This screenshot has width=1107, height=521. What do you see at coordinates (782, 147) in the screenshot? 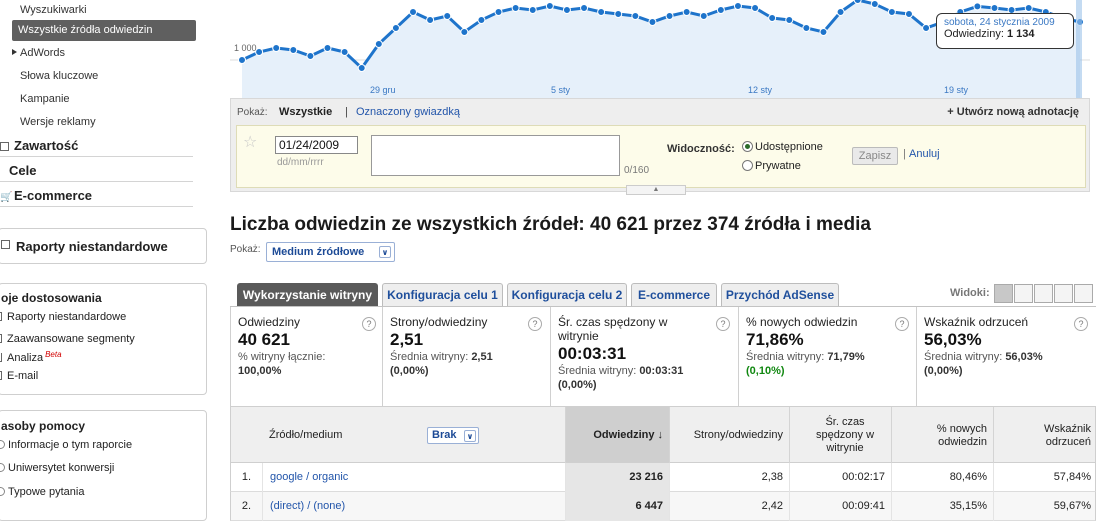
I see `visibility-shared-radio: Udostępnione` at bounding box center [782, 147].